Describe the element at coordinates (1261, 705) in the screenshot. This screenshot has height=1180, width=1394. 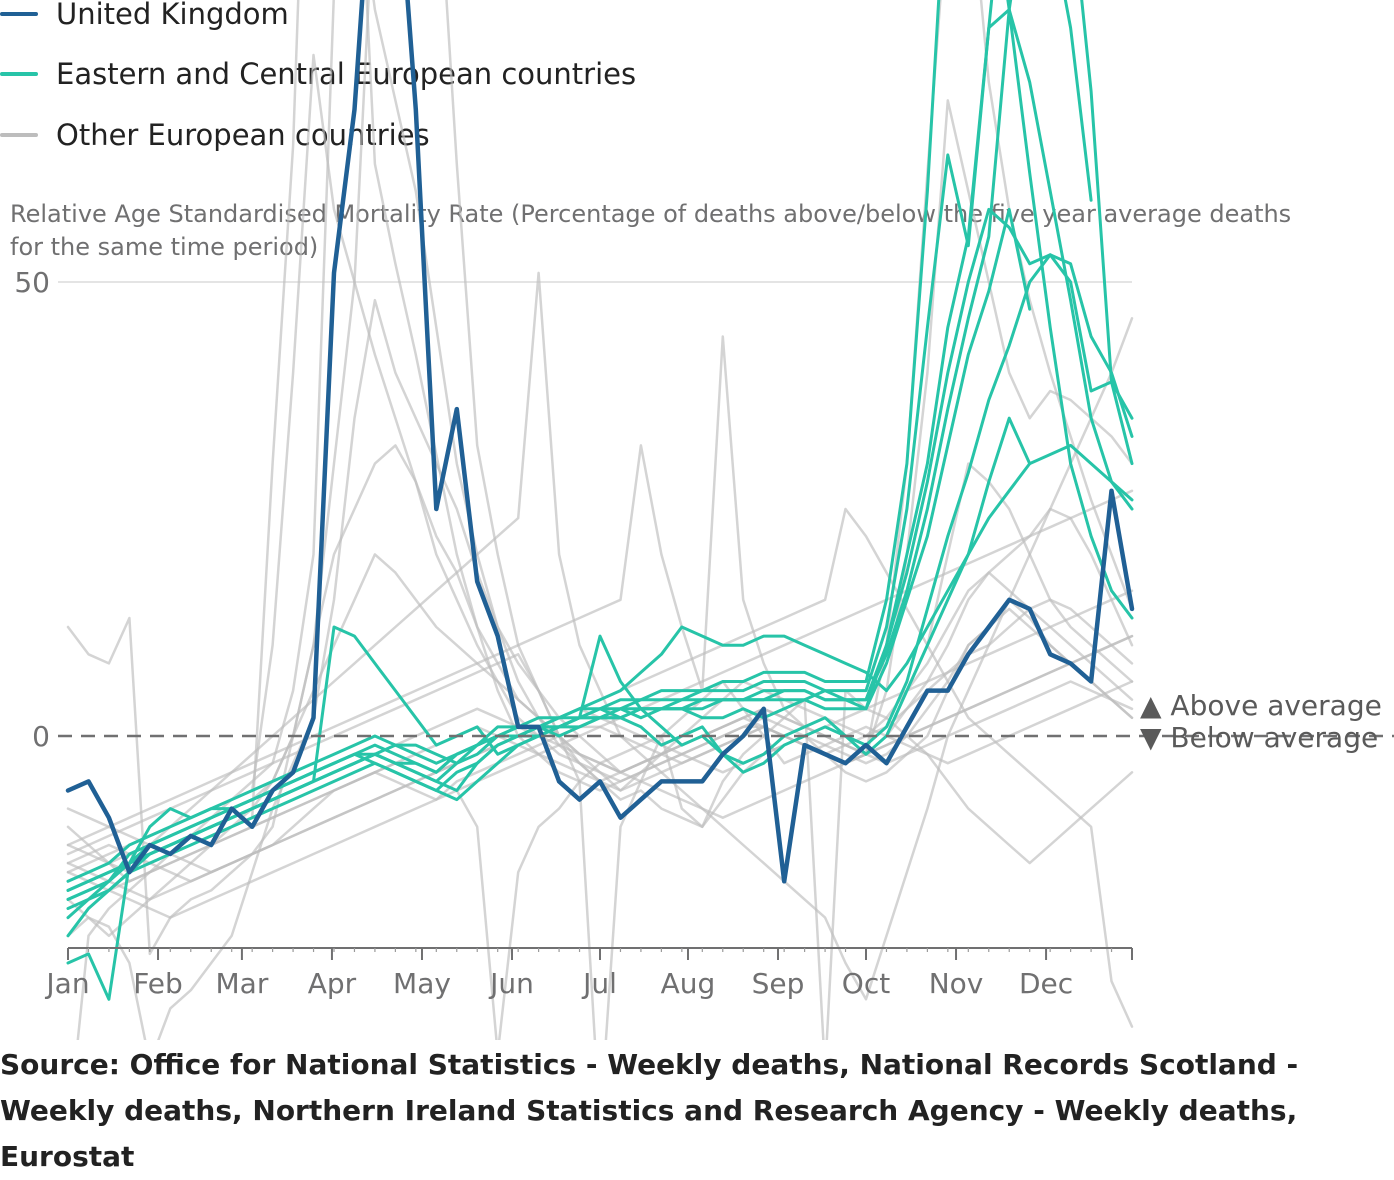
I see `above-average-annotation: ▲ Above average` at that location.